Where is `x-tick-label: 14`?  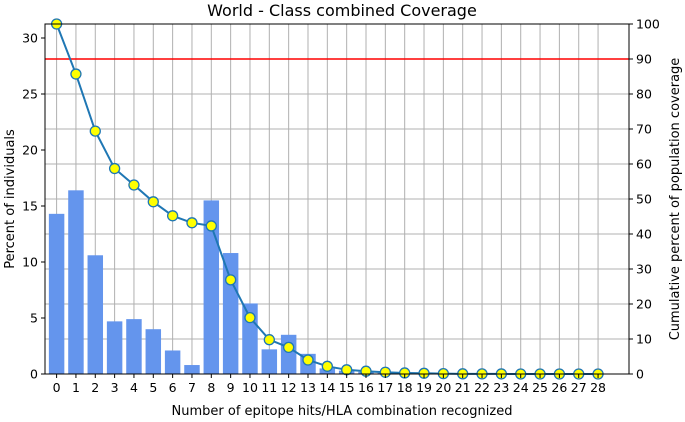 x-tick-label: 14 is located at coordinates (327, 387).